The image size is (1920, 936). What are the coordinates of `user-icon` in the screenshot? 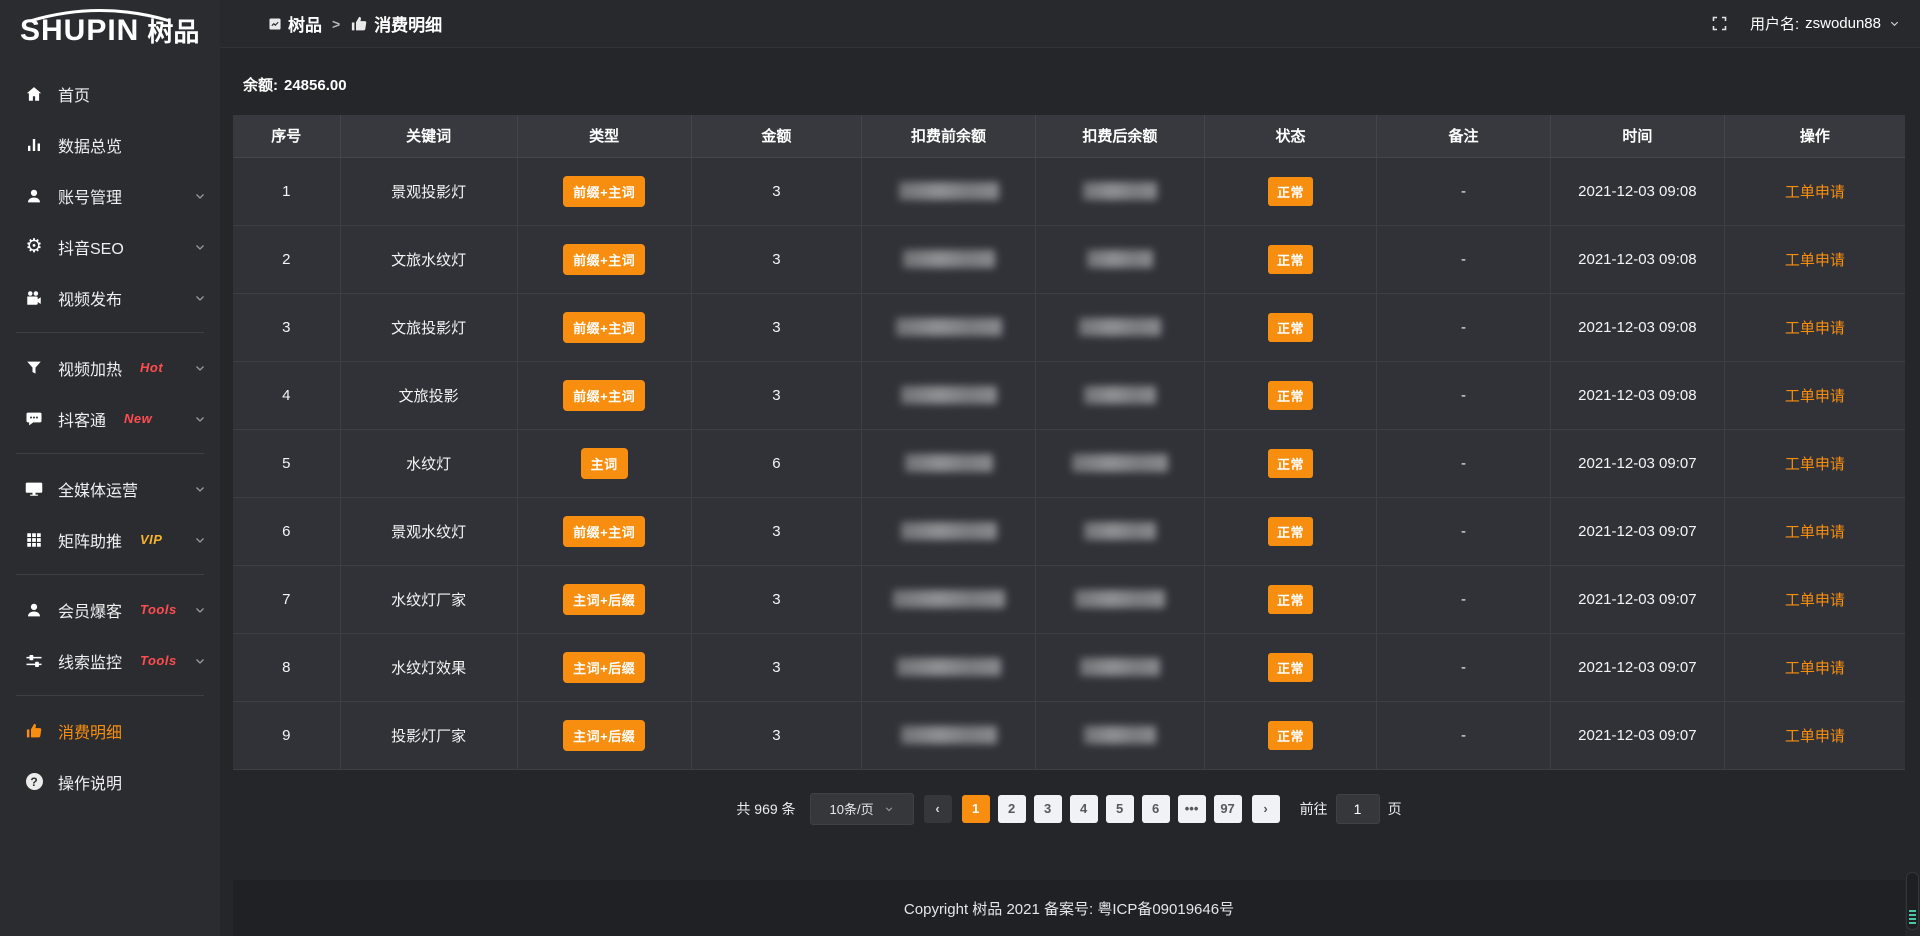 It's located at (34, 196).